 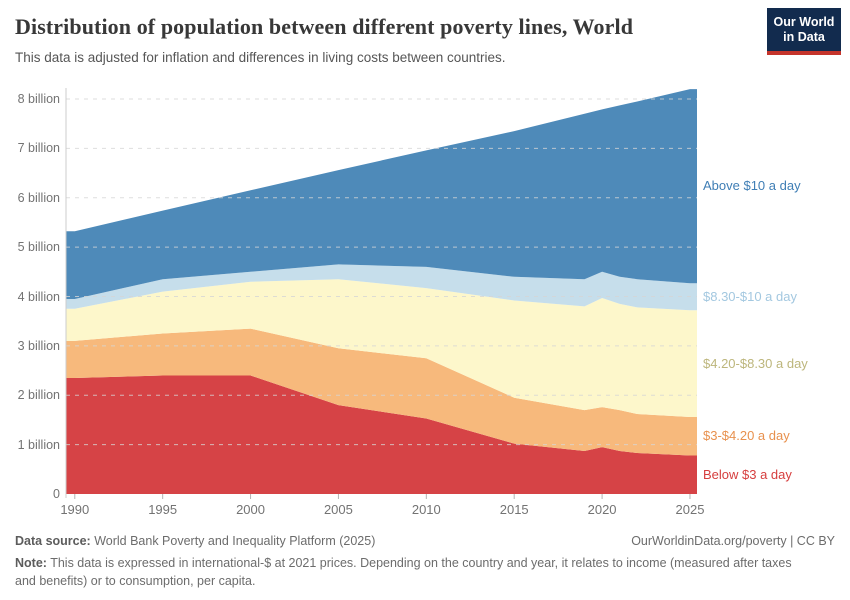 What do you see at coordinates (338, 509) in the screenshot?
I see `x-tick-label-2005: 2005` at bounding box center [338, 509].